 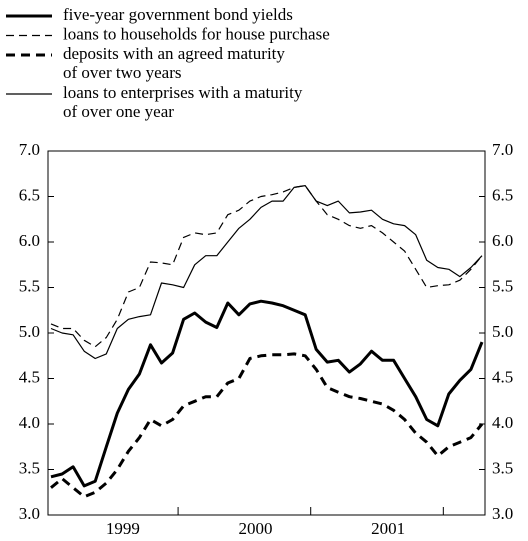 What do you see at coordinates (29, 376) in the screenshot?
I see `y-tick-label: 4.5` at bounding box center [29, 376].